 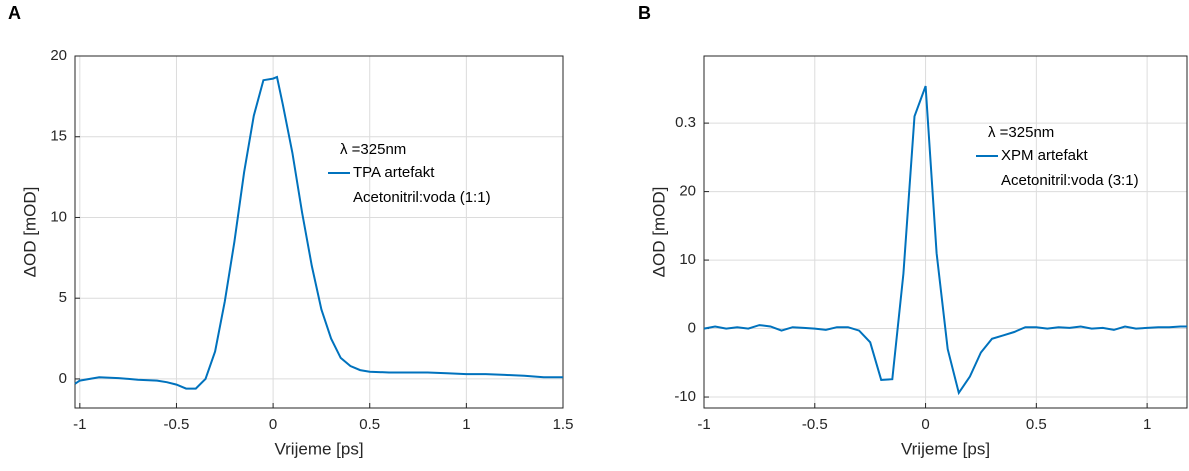 I want to click on legend-label: XPM artefakt, so click(x=1045, y=155).